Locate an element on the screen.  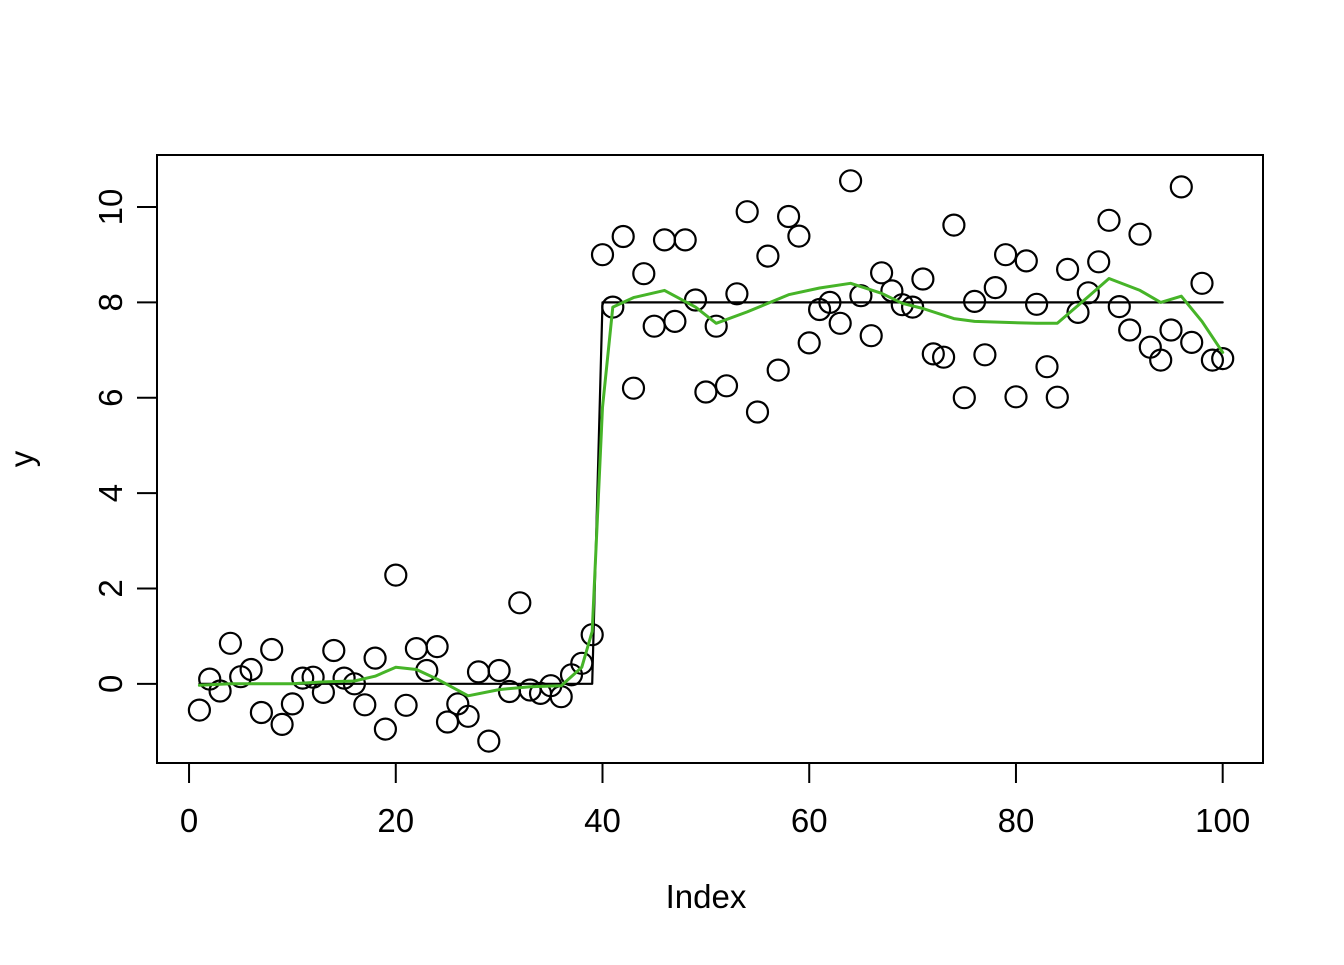
x-tick-label: 60 is located at coordinates (809, 820).